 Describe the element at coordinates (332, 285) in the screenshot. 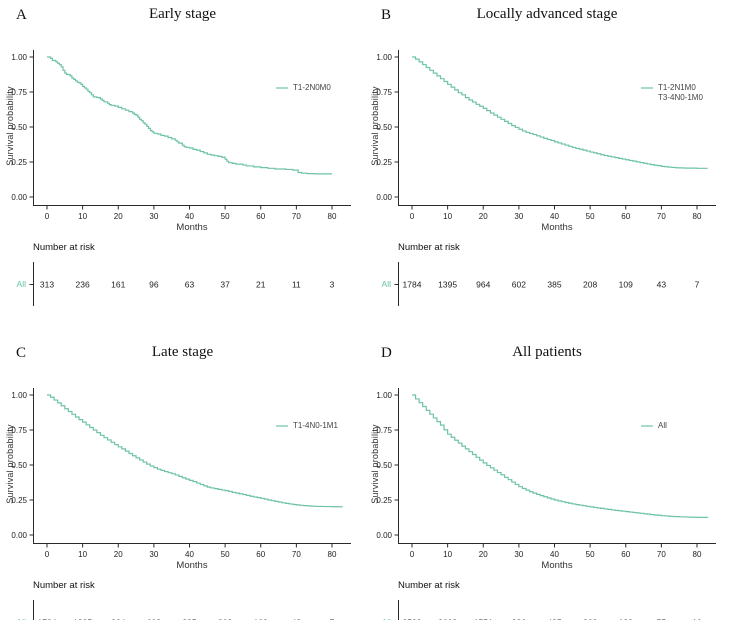

I see `risk-count: 3` at that location.